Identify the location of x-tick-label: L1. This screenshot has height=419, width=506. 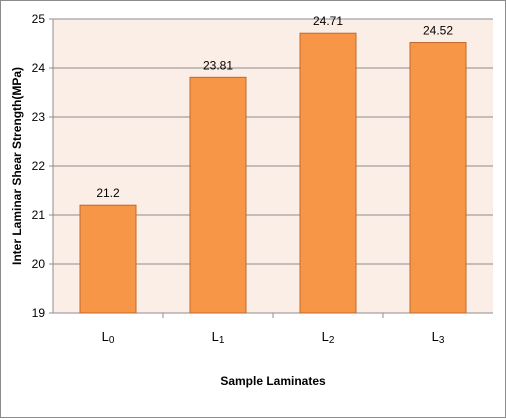
(218, 337).